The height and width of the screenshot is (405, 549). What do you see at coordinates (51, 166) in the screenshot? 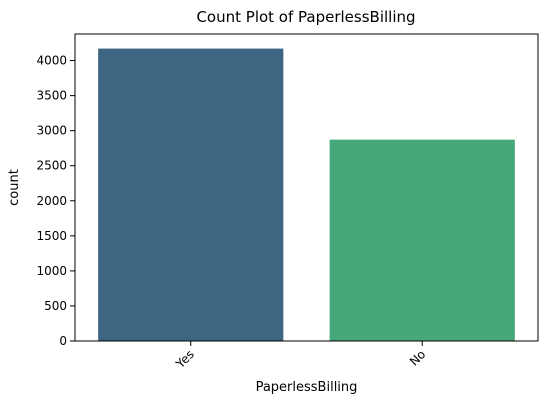
I see `y-tick-label: 2500` at bounding box center [51, 166].